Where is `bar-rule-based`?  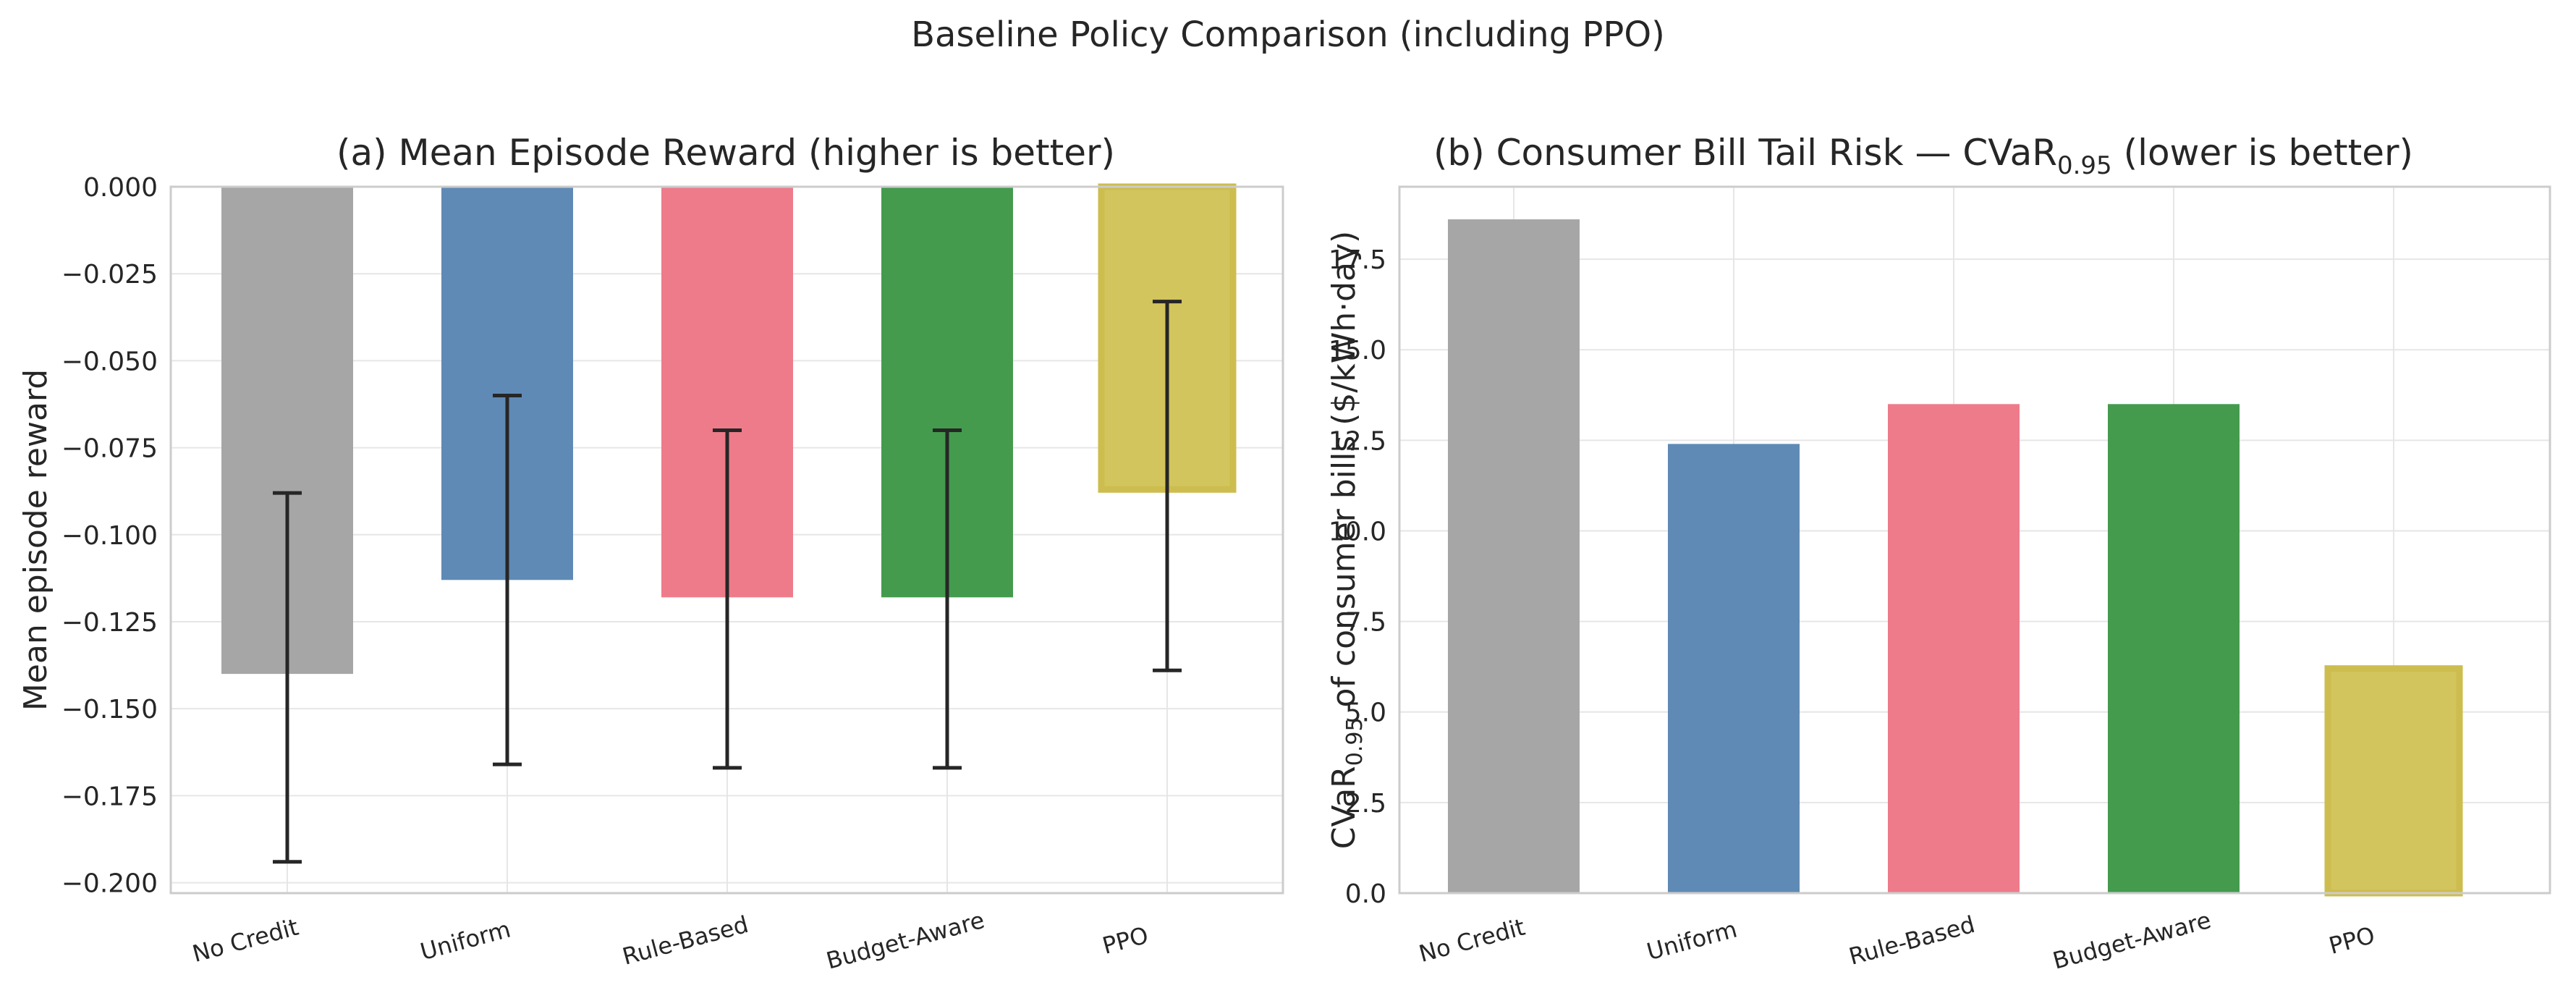 bar-rule-based is located at coordinates (1954, 648).